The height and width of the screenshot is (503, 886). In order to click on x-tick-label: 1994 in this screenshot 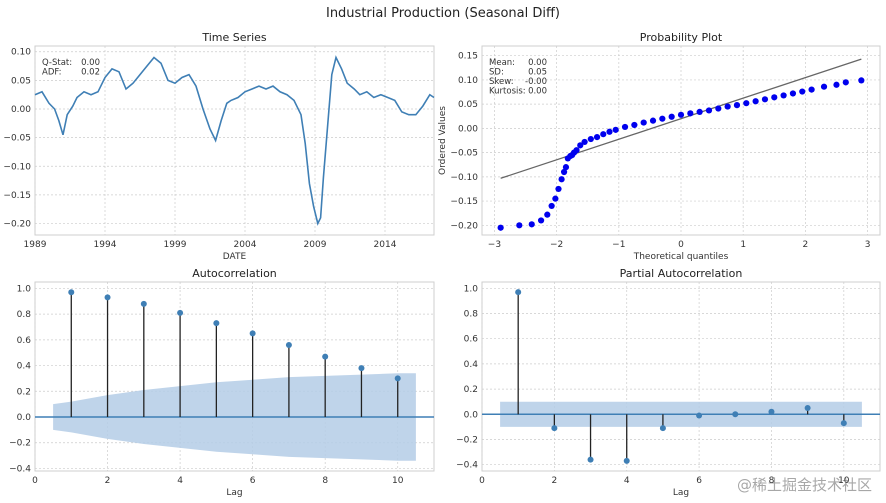, I will do `click(105, 245)`.